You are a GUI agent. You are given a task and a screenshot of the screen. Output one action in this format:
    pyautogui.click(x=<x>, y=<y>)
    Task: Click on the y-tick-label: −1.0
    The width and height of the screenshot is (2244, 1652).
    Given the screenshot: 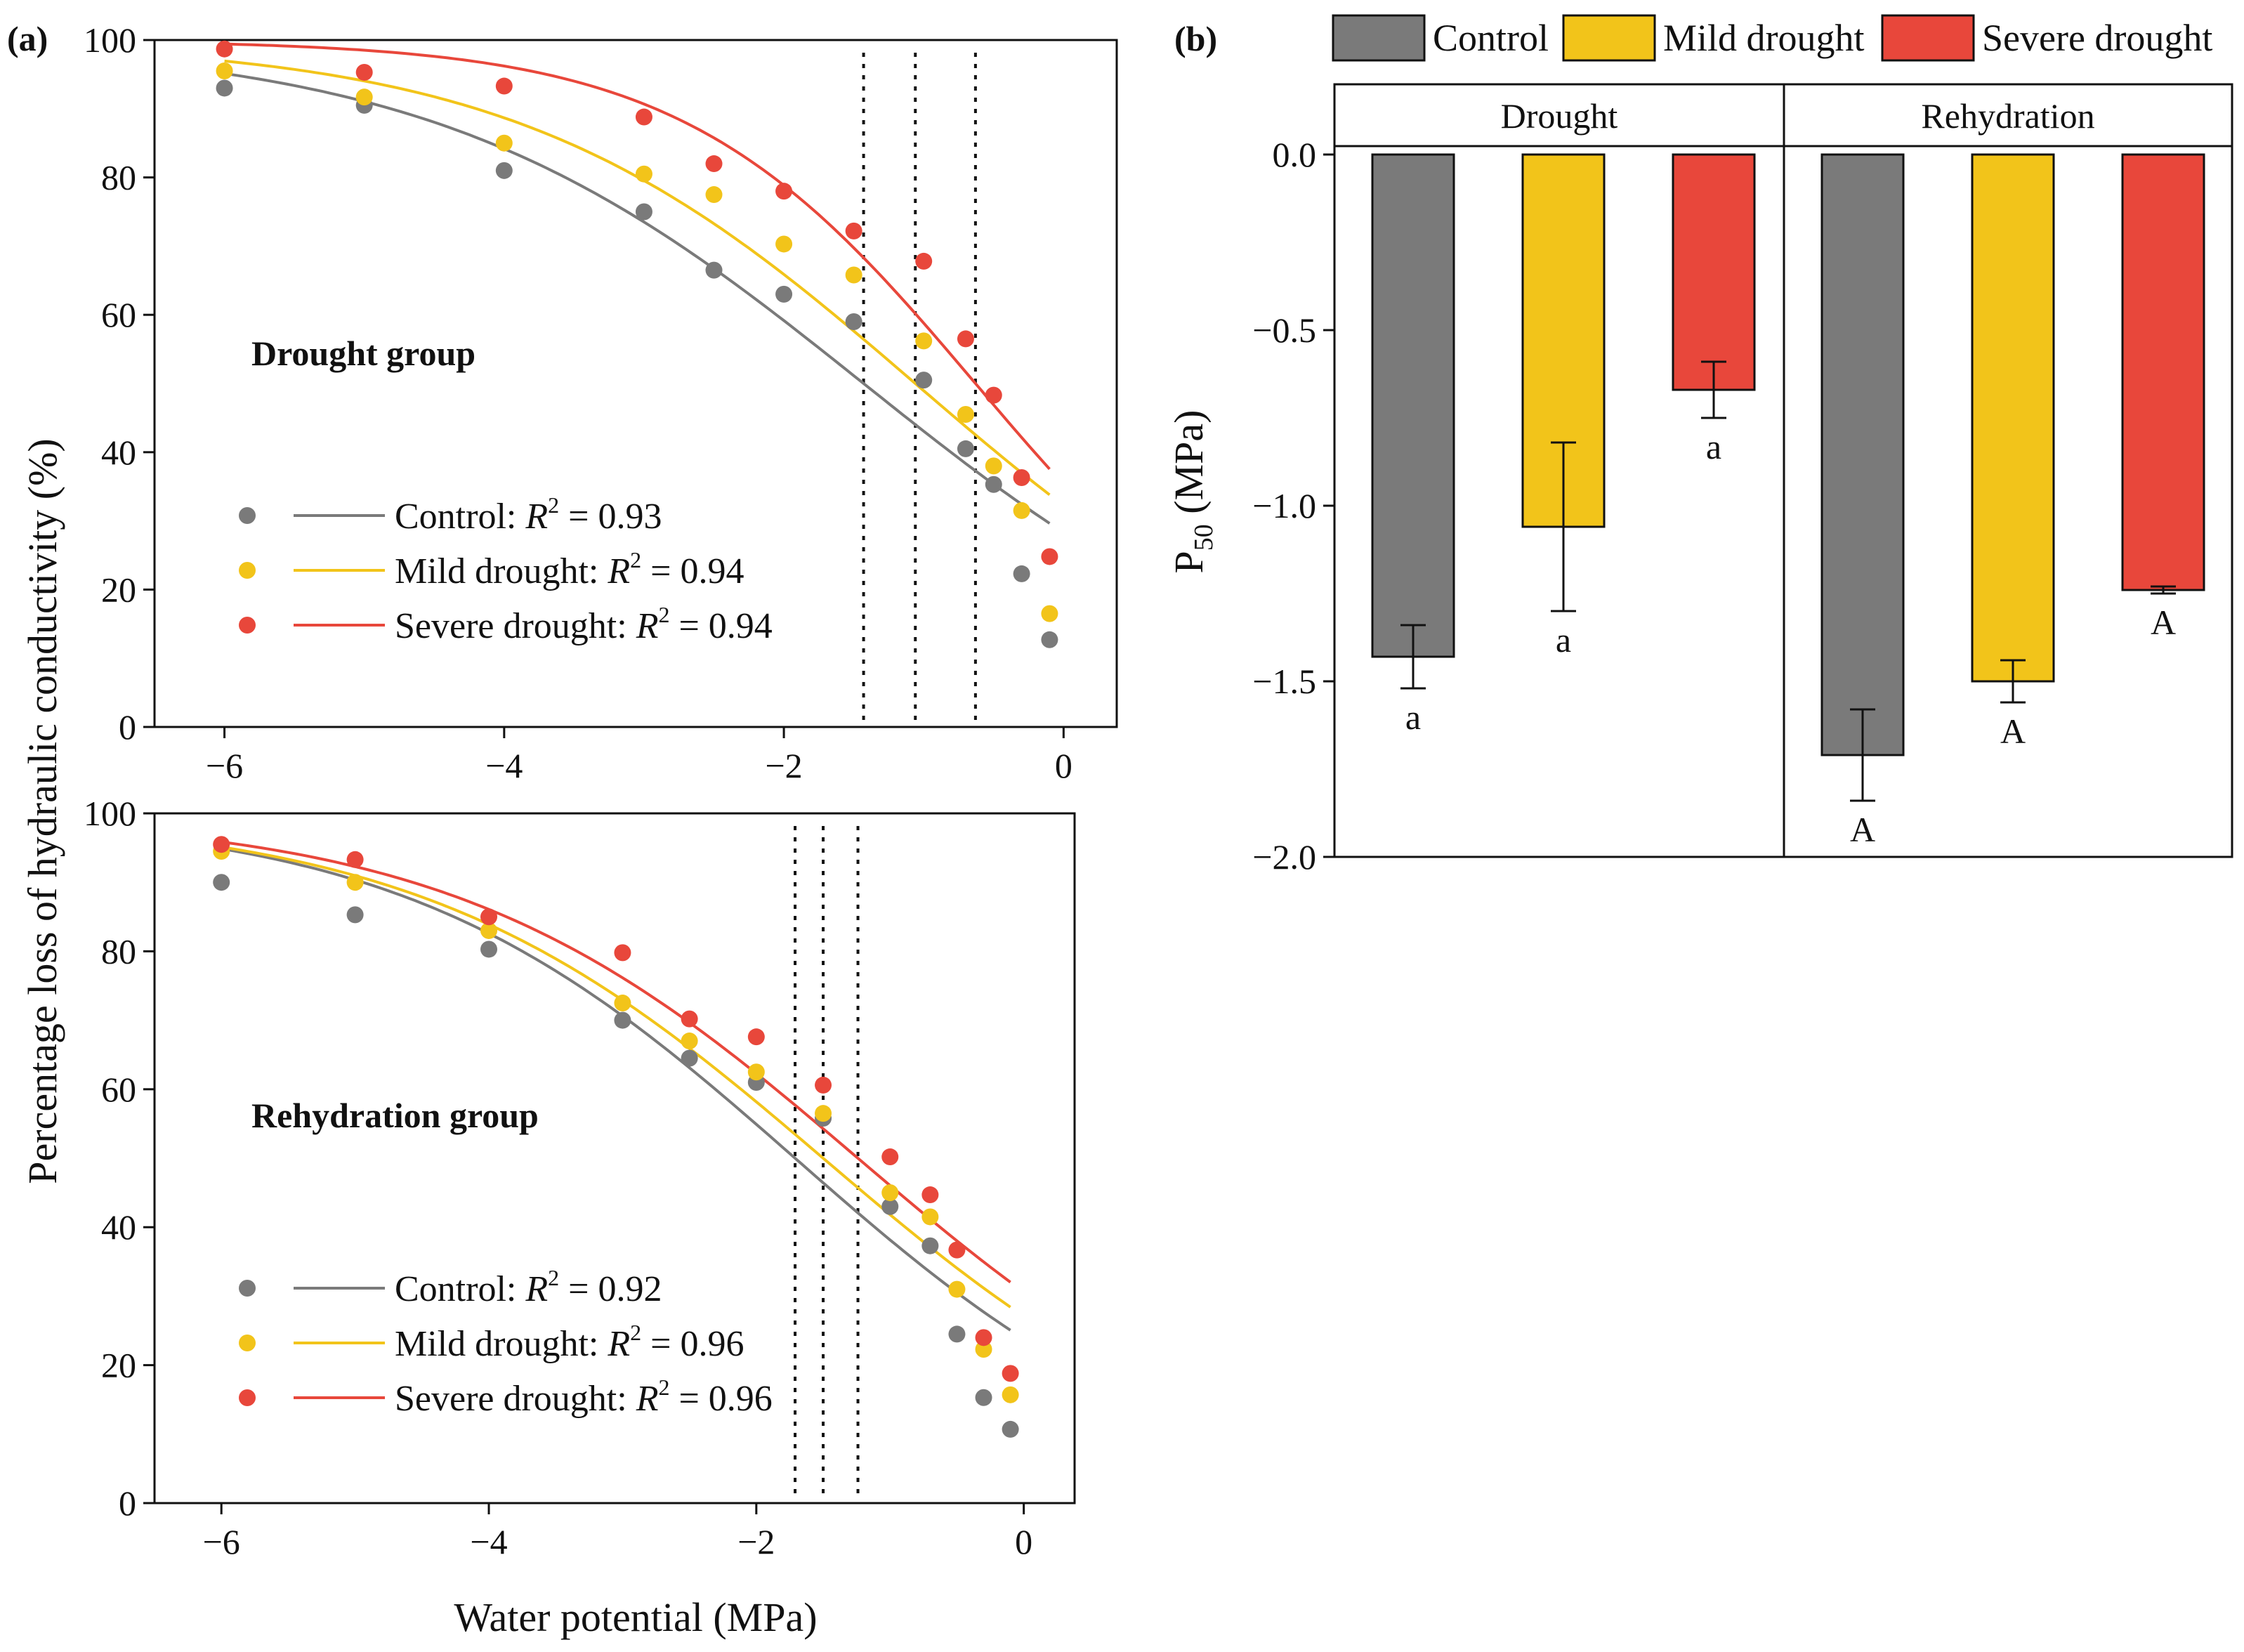 What is the action you would take?
    pyautogui.click(x=1284, y=505)
    